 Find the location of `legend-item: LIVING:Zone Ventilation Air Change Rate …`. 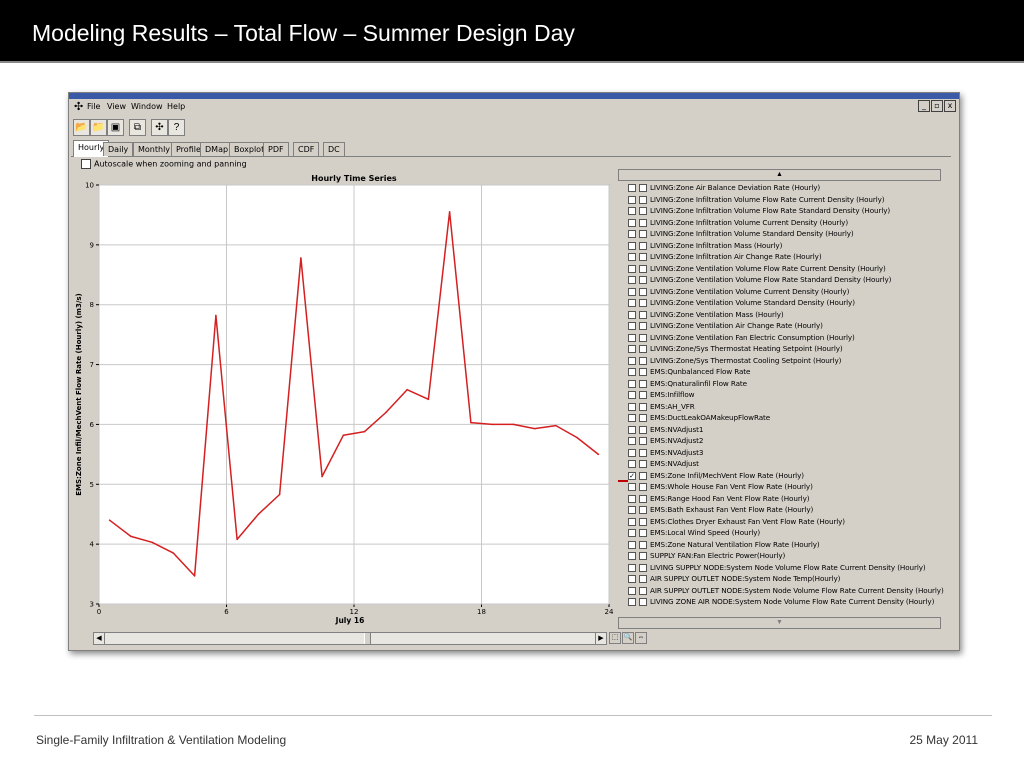

legend-item: LIVING:Zone Ventilation Air Change Rate … is located at coordinates (785, 326).